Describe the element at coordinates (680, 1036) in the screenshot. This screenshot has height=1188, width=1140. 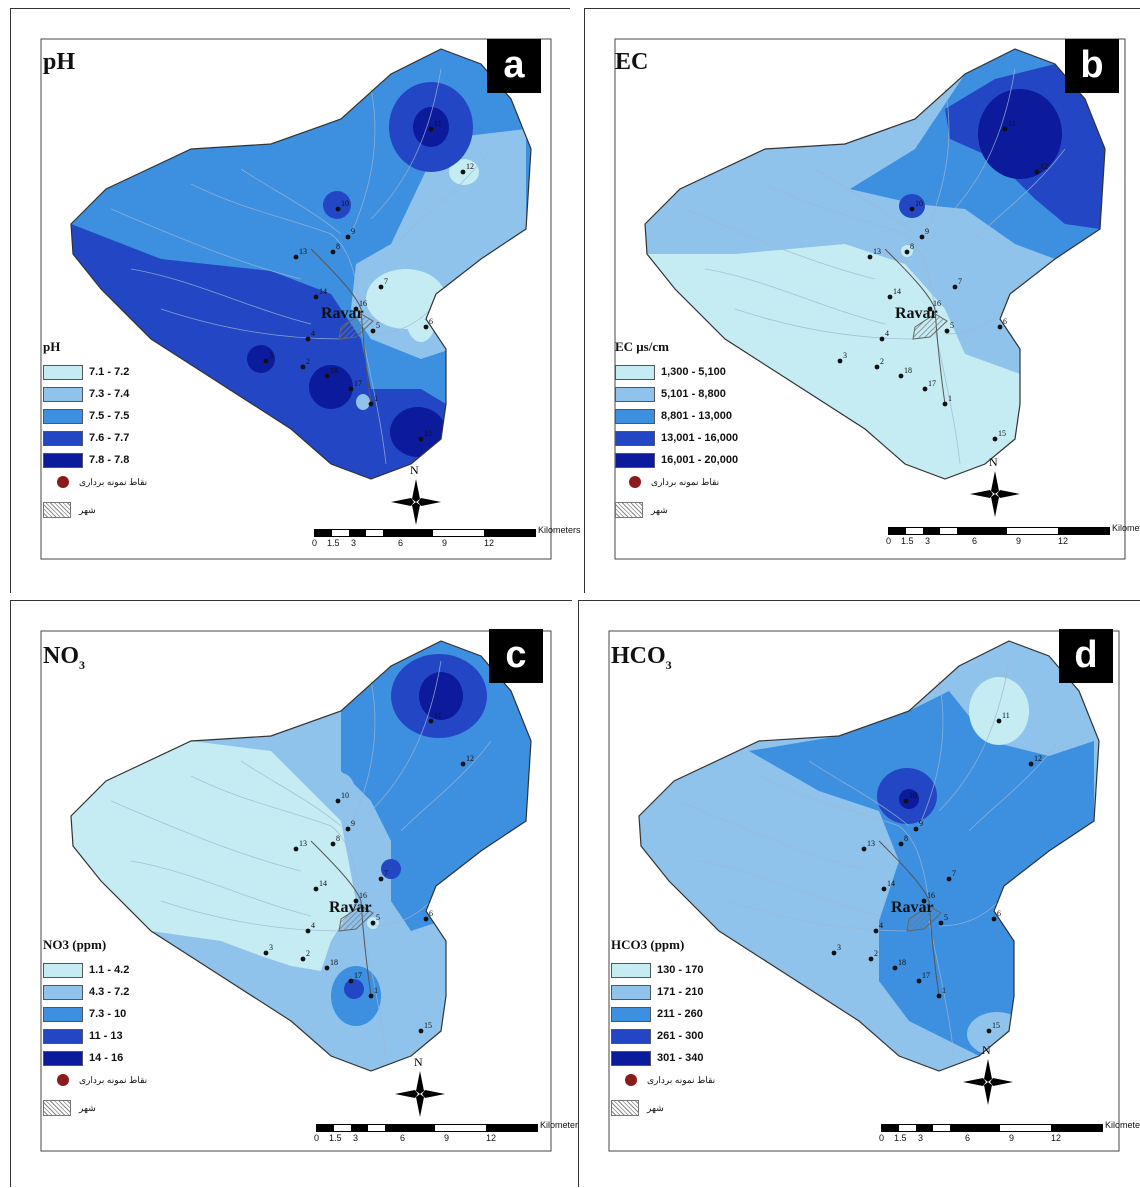
I see `legend-label: 261 - 300` at that location.